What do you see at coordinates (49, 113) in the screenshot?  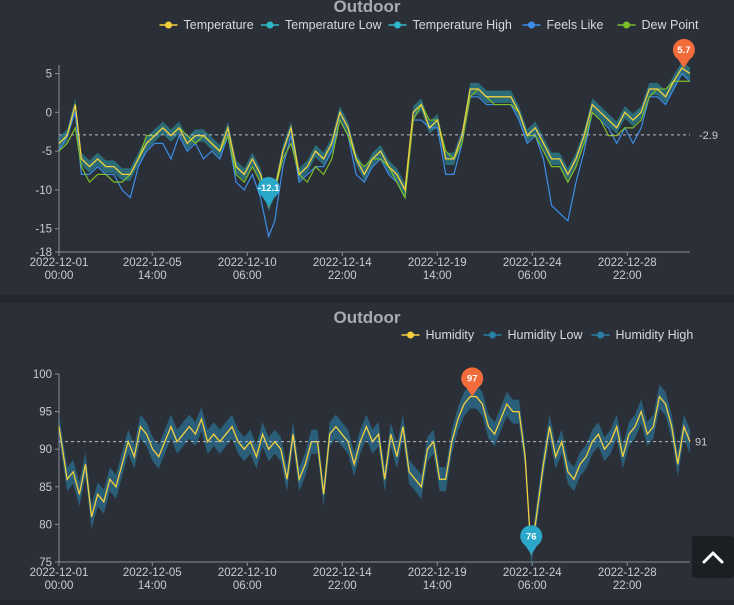 I see `y-tick-label: 0` at bounding box center [49, 113].